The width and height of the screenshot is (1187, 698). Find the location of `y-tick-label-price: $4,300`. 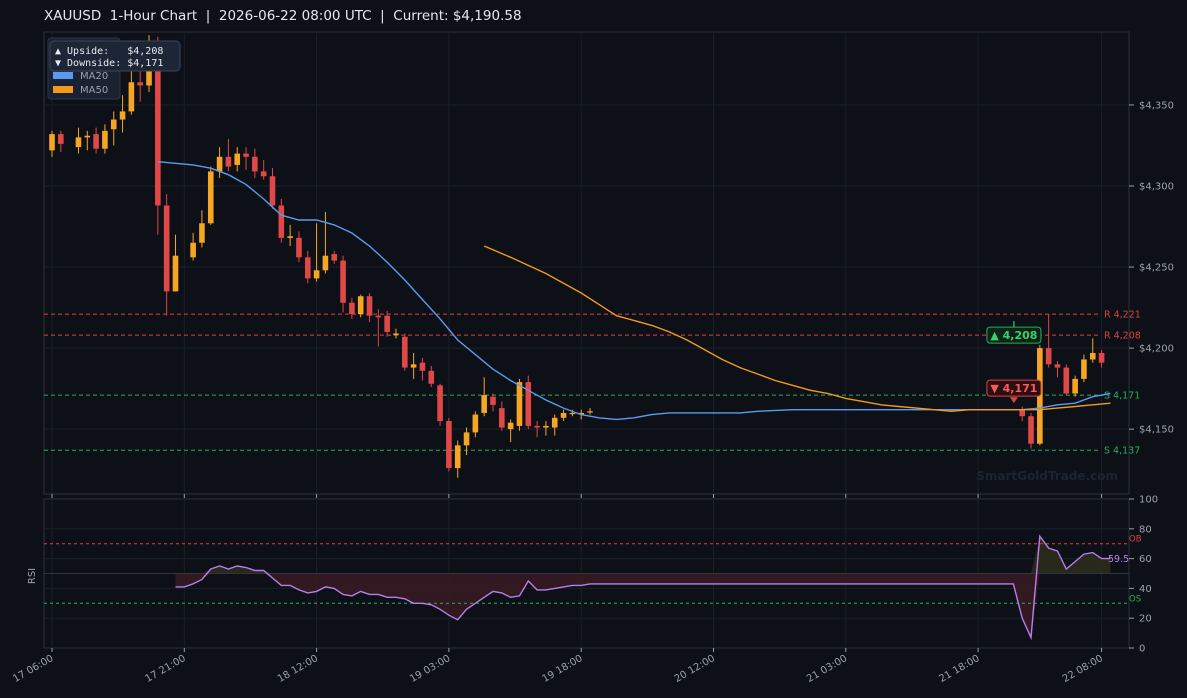

y-tick-label-price: $4,300 is located at coordinates (1156, 187).